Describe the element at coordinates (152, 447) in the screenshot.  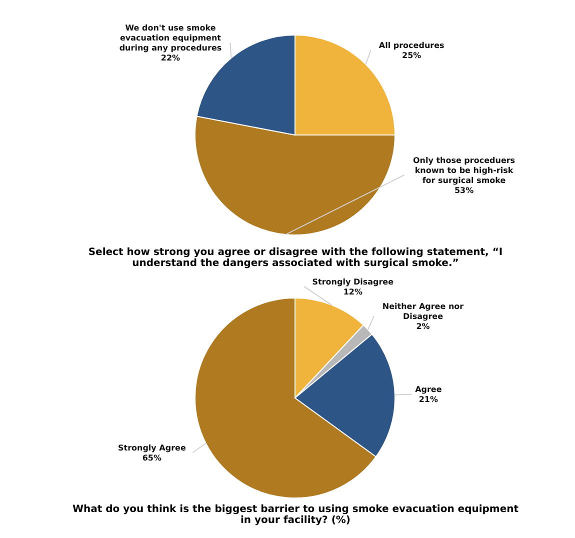
I see `slice-label: Strongly Agree` at that location.